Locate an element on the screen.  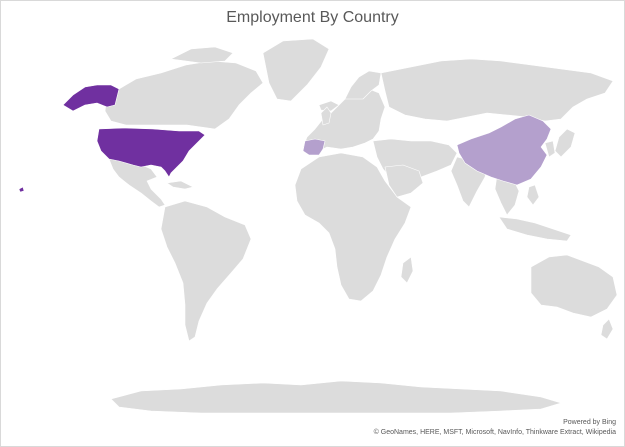
country-alaska-united-states is located at coordinates (91, 98).